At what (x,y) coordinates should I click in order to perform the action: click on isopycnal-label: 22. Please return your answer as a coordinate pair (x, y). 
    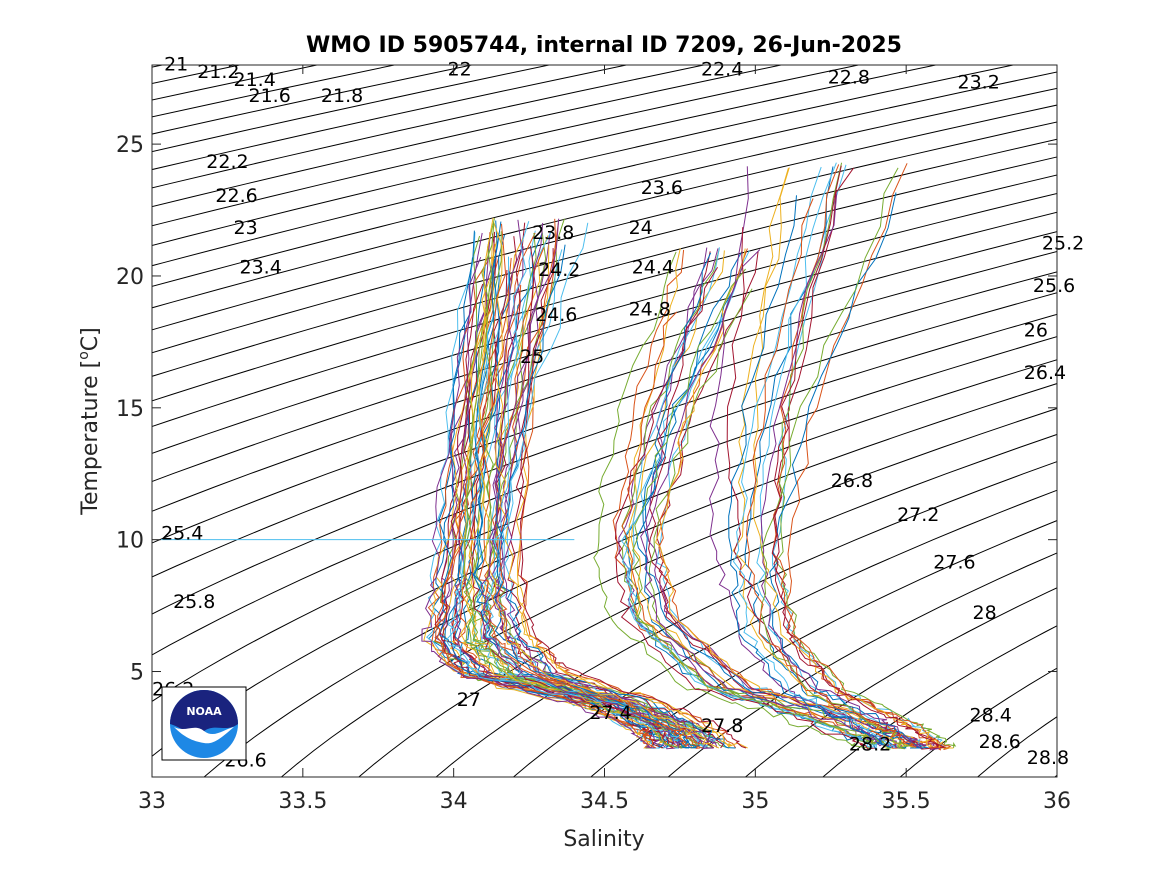
    Looking at the image, I should click on (460, 70).